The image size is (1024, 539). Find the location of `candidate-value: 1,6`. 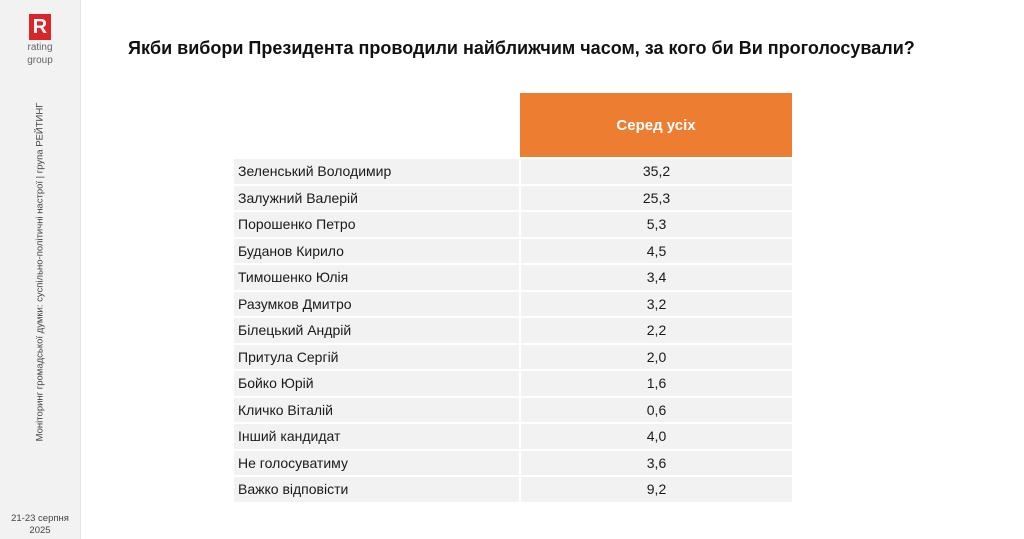

candidate-value: 1,6 is located at coordinates (656, 384).